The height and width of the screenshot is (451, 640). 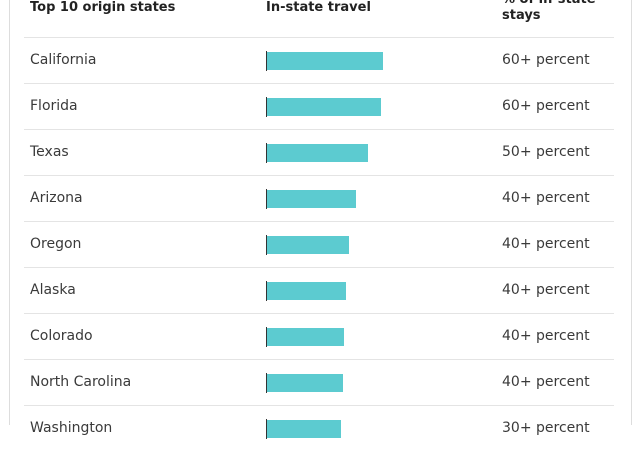 I want to click on table-row: Oregon 40+ percent, so click(x=319, y=244).